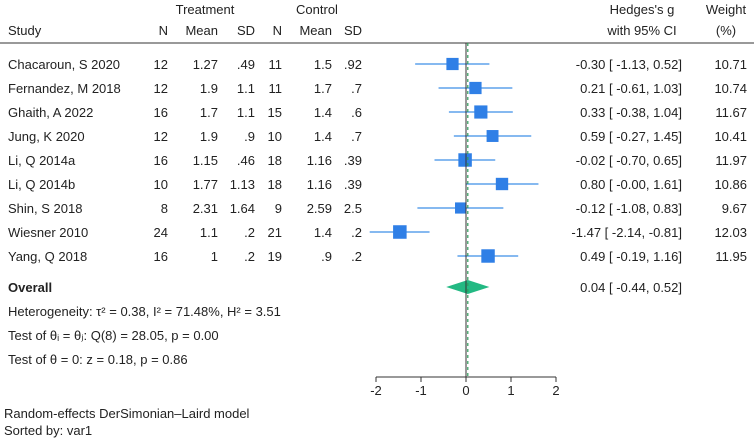 This screenshot has height=442, width=754. I want to click on effect-ci-text: -0.02 [ -0.70, 0.65], so click(629, 160).